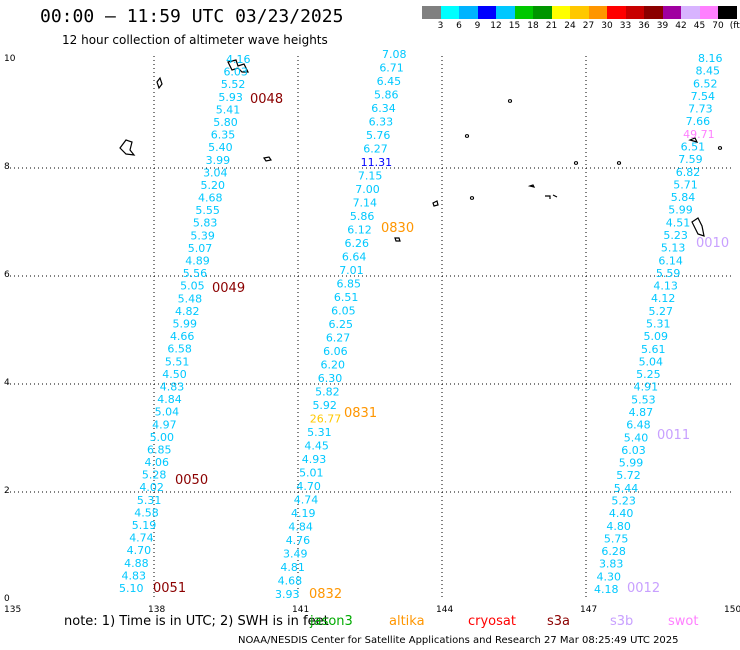 This screenshot has width=740, height=650. I want to click on wave-height-label: 5.52, so click(233, 84).